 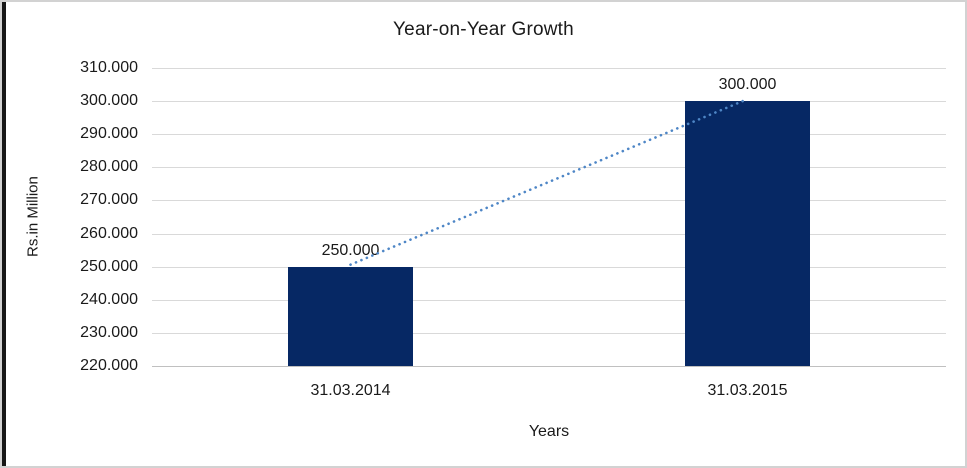 I want to click on y-tick-label: 280.000, so click(x=109, y=167).